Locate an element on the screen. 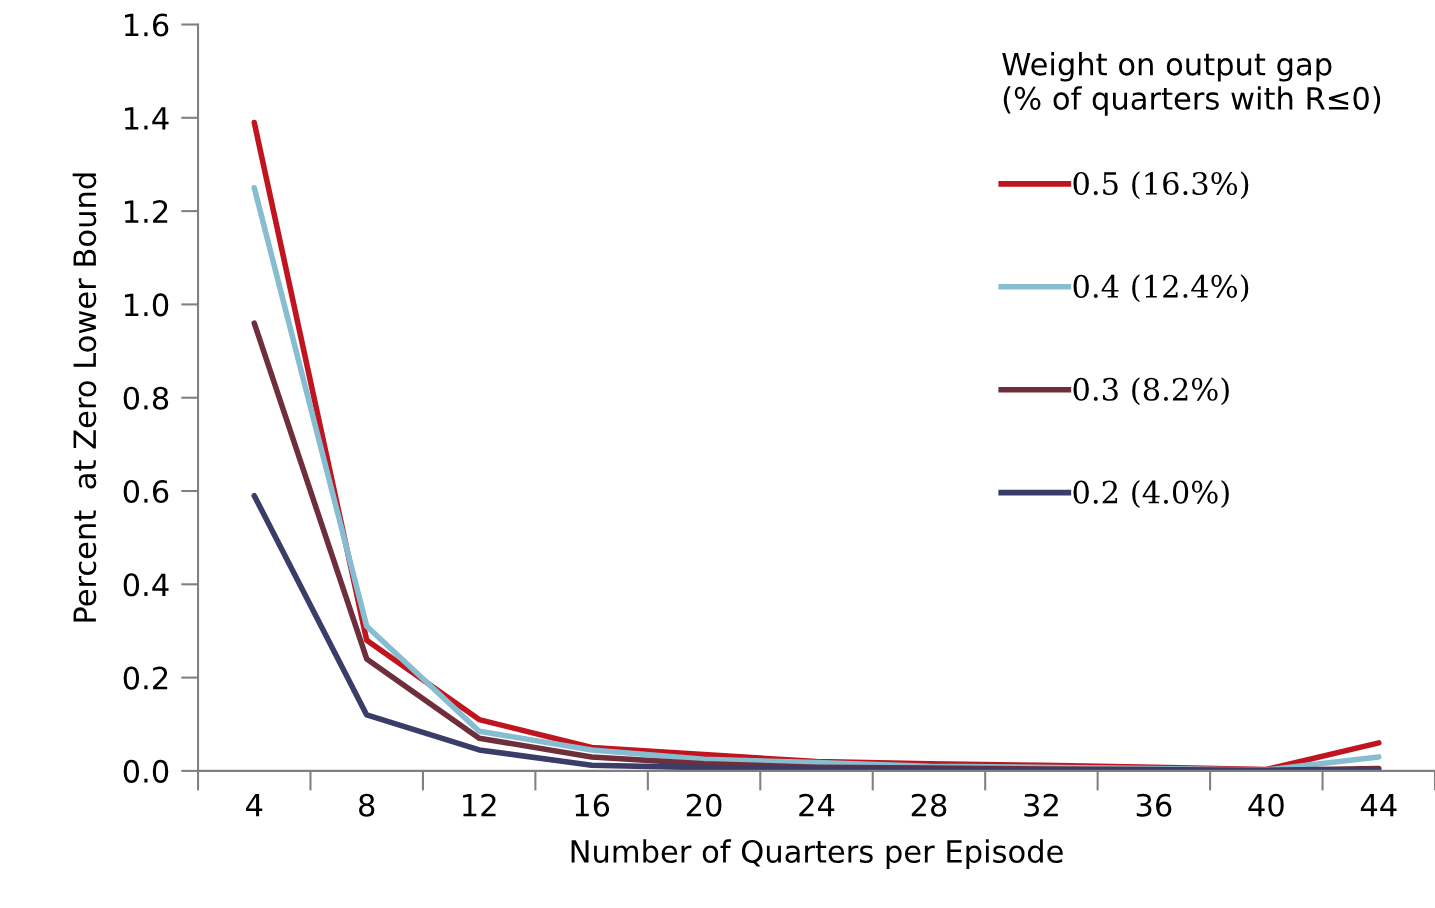 The width and height of the screenshot is (1435, 908). y-tick-label: 1.4 is located at coordinates (147, 118).